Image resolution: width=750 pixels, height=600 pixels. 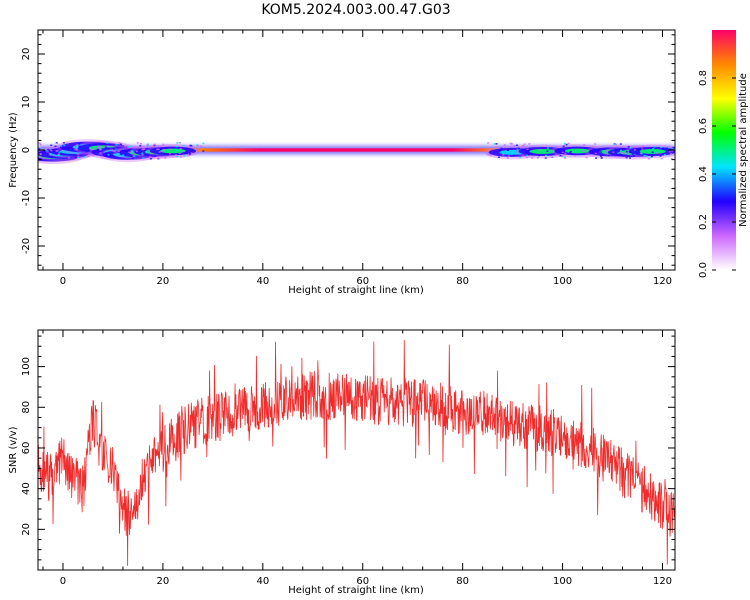 I want to click on y-tick-label: 100, so click(x=26, y=366).